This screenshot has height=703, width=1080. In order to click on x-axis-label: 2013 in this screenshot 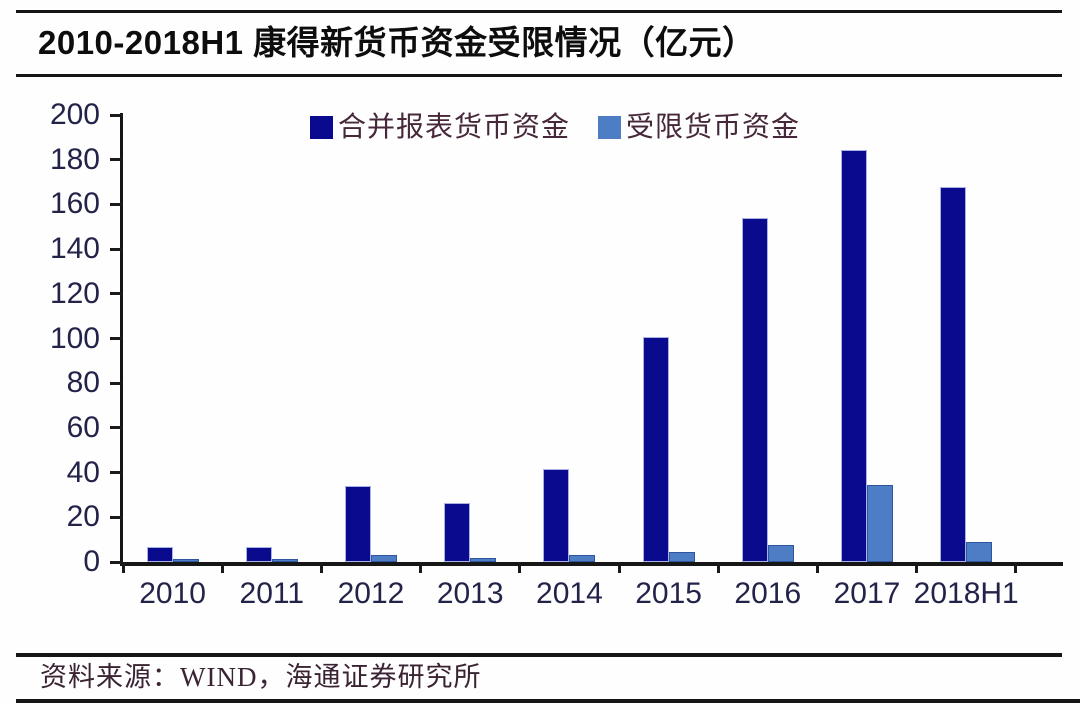, I will do `click(470, 593)`.